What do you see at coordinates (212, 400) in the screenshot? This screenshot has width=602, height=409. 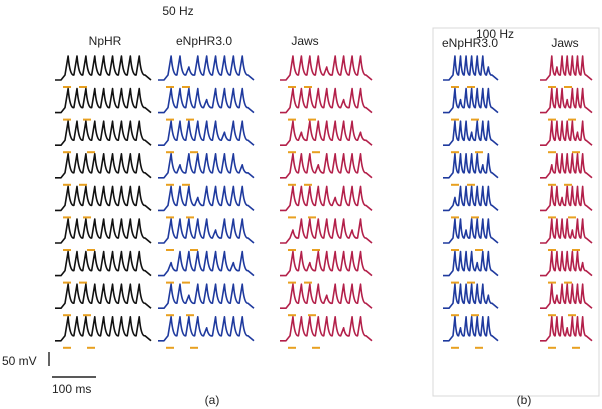 I see `panel-label: (a)` at bounding box center [212, 400].